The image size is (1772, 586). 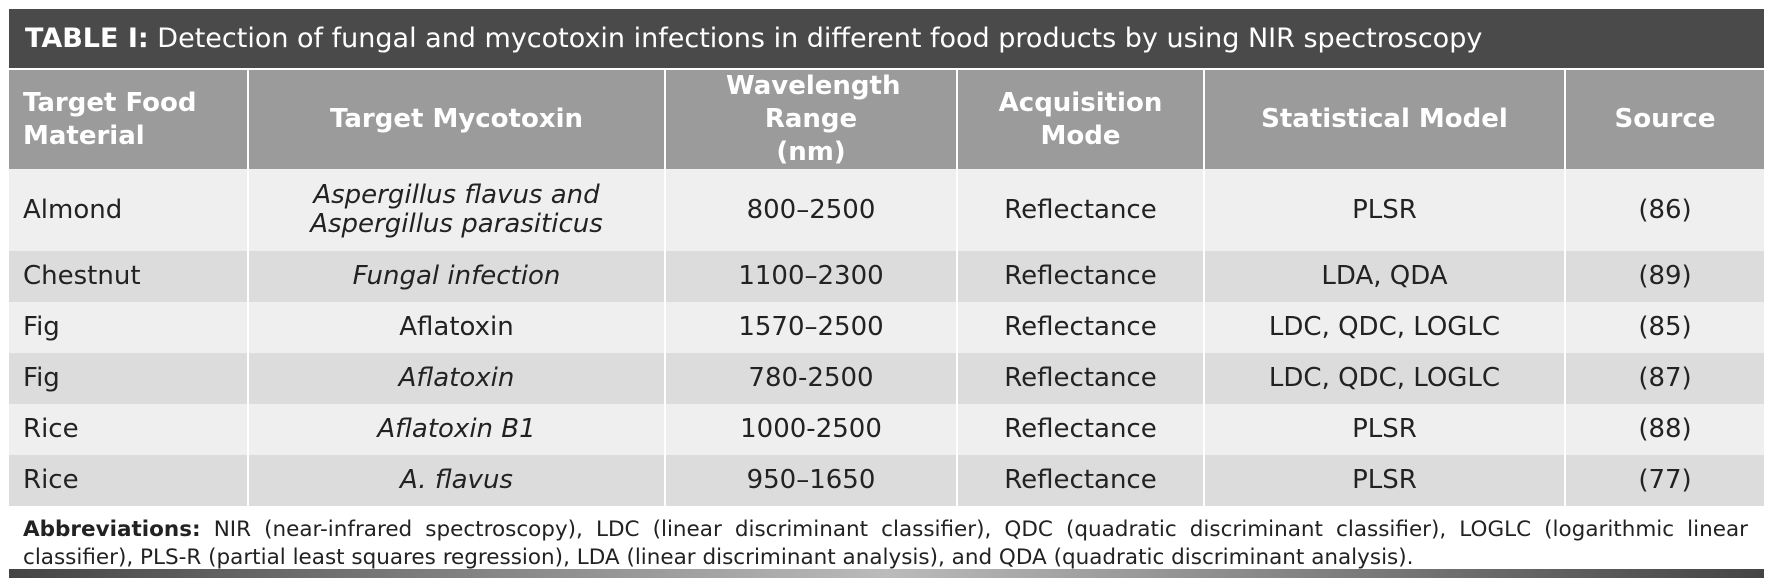 I want to click on bottom-rule, so click(x=886, y=573).